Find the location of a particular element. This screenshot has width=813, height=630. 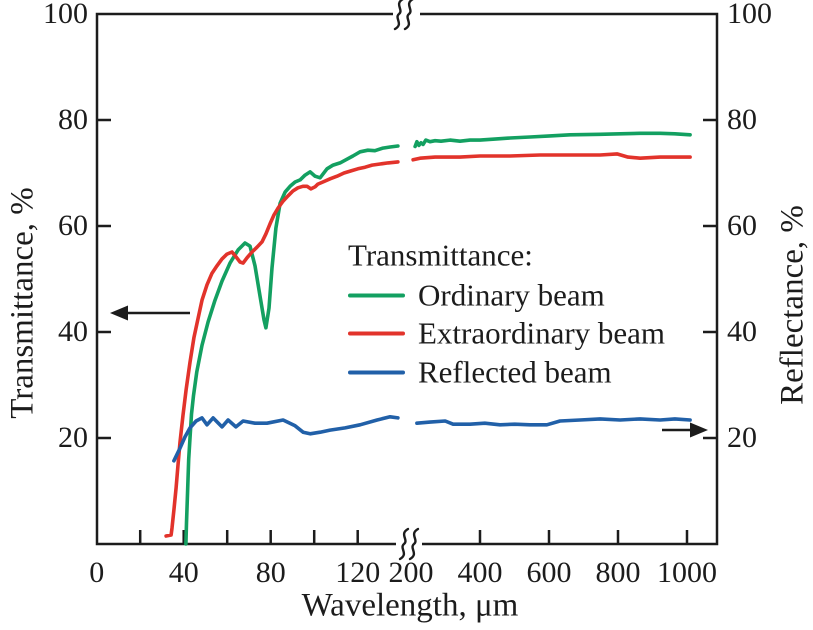

left-arrow-icon is located at coordinates (119, 313).